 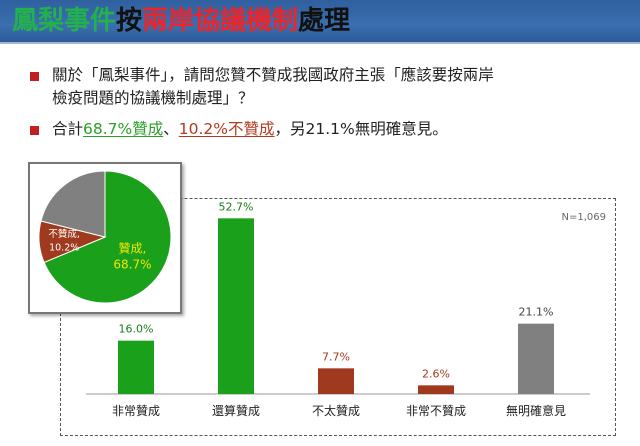 I want to click on title-part-3: 兩岸協議機制, so click(x=220, y=21).